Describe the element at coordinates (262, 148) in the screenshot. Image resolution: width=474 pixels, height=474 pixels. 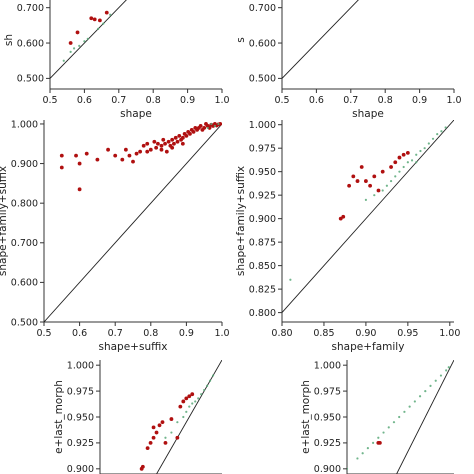
I see `y-tick-label: 0.975` at that location.